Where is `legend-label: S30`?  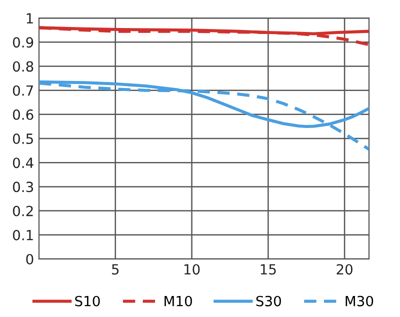
legend-label: S30 is located at coordinates (268, 301).